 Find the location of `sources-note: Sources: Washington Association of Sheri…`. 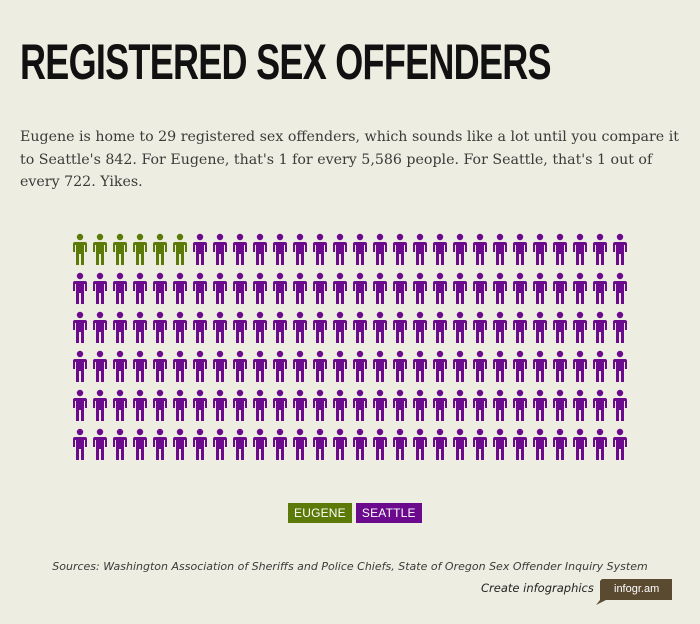

sources-note: Sources: Washington Association of Sheri… is located at coordinates (350, 566).